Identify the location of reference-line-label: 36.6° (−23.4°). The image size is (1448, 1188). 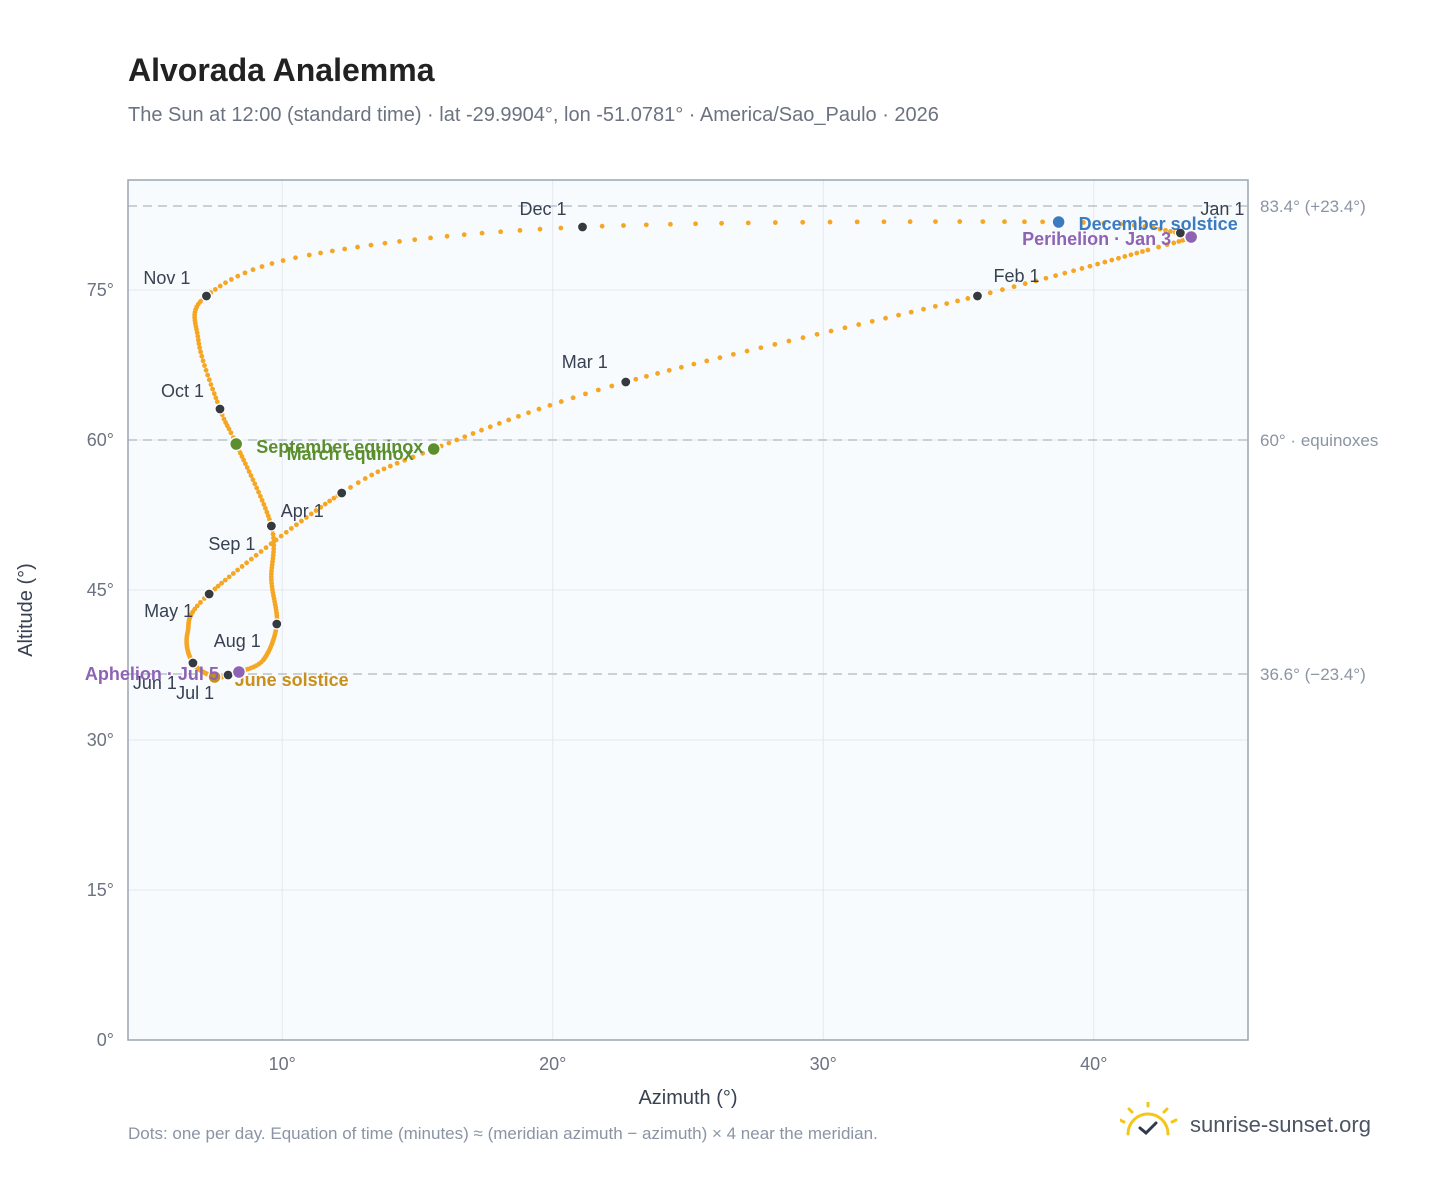
(1313, 674).